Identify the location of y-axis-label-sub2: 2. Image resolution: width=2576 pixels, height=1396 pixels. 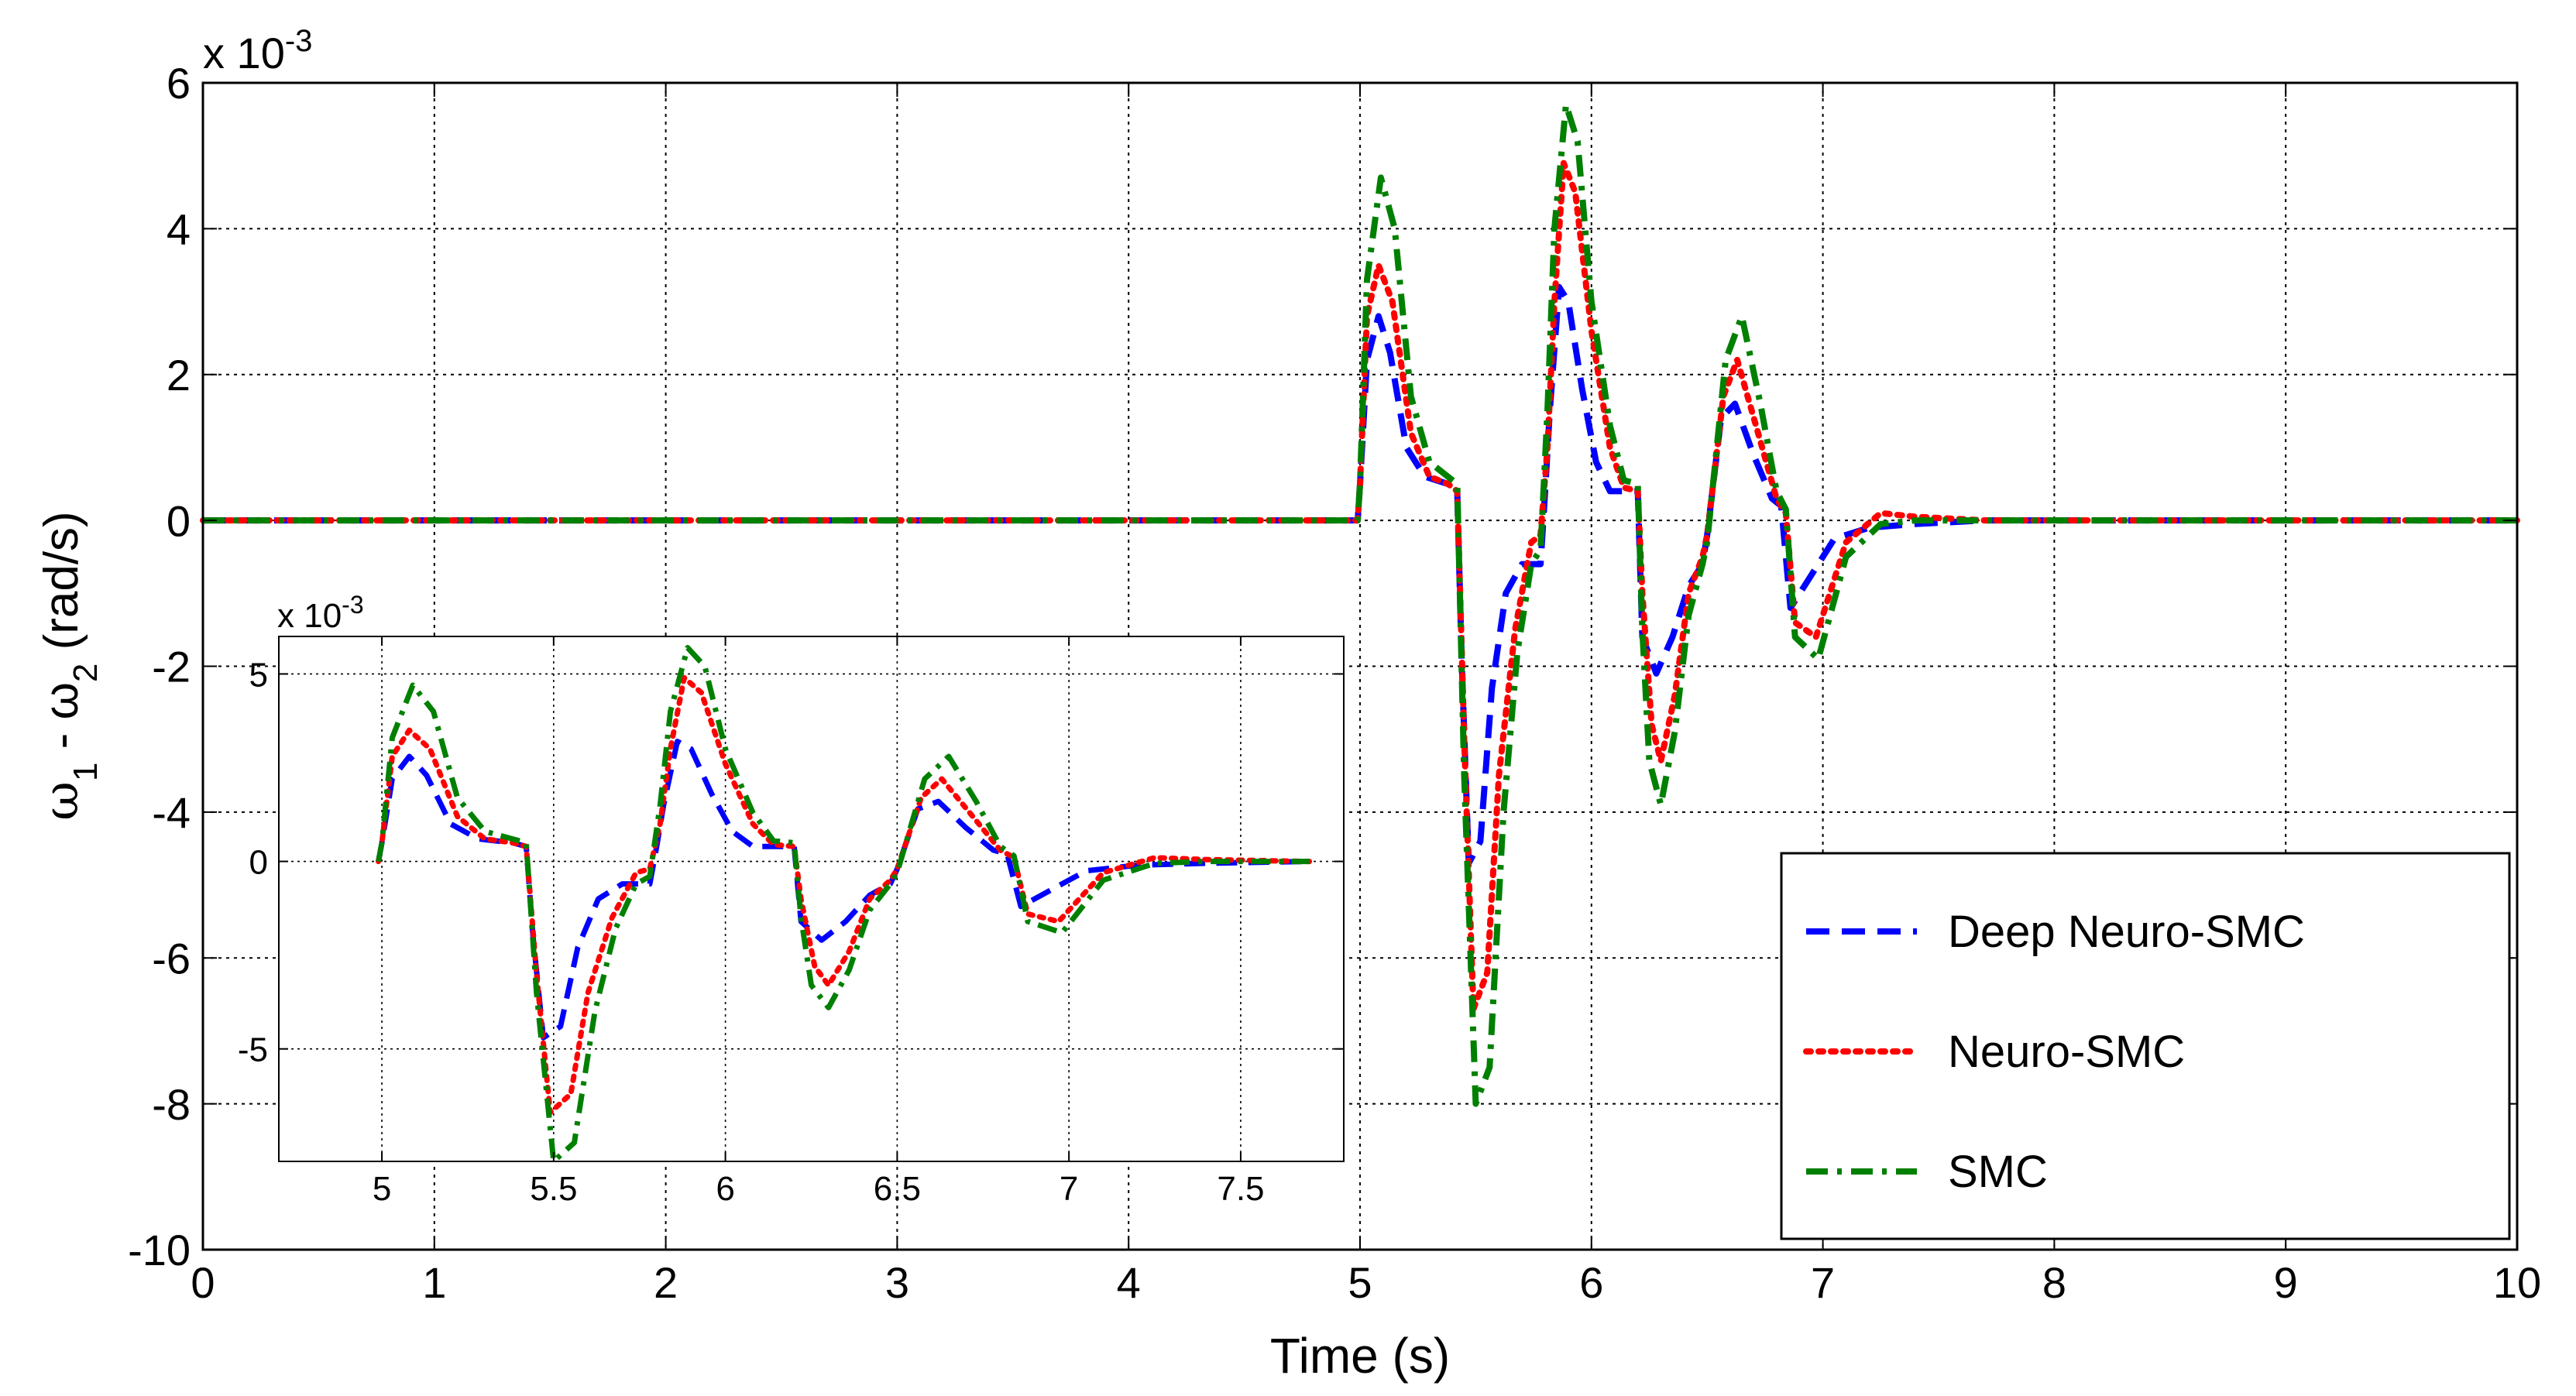
(86, 673).